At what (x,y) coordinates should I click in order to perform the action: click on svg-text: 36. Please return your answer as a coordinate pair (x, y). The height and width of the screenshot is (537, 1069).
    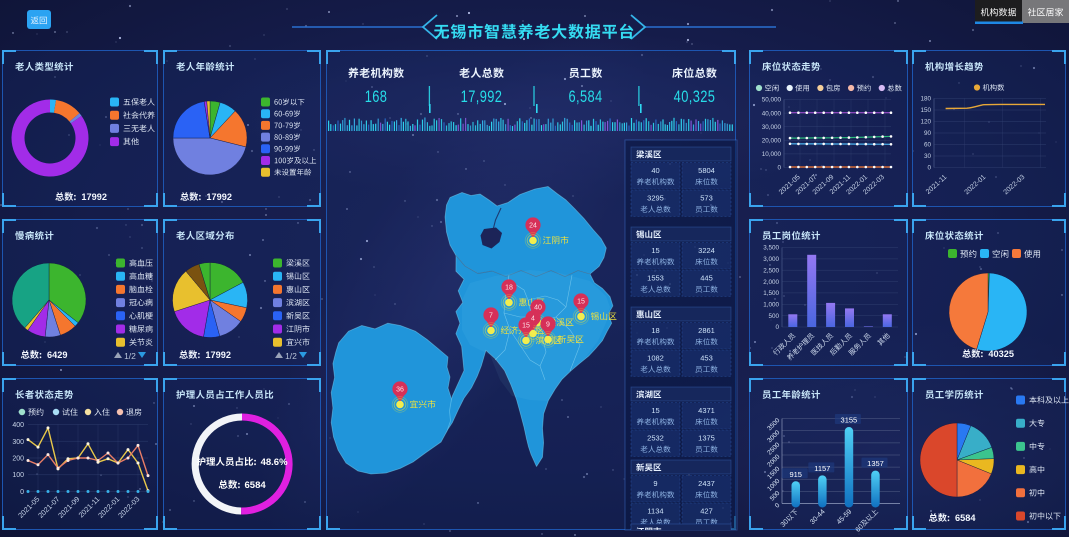
    Looking at the image, I should click on (400, 390).